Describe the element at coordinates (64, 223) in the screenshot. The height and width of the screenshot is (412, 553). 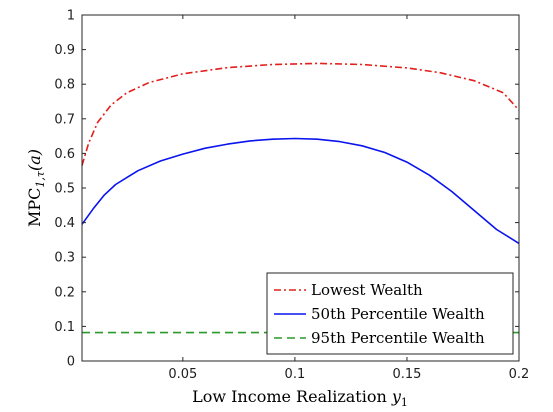
I see `y-tick-label: 0.4` at that location.